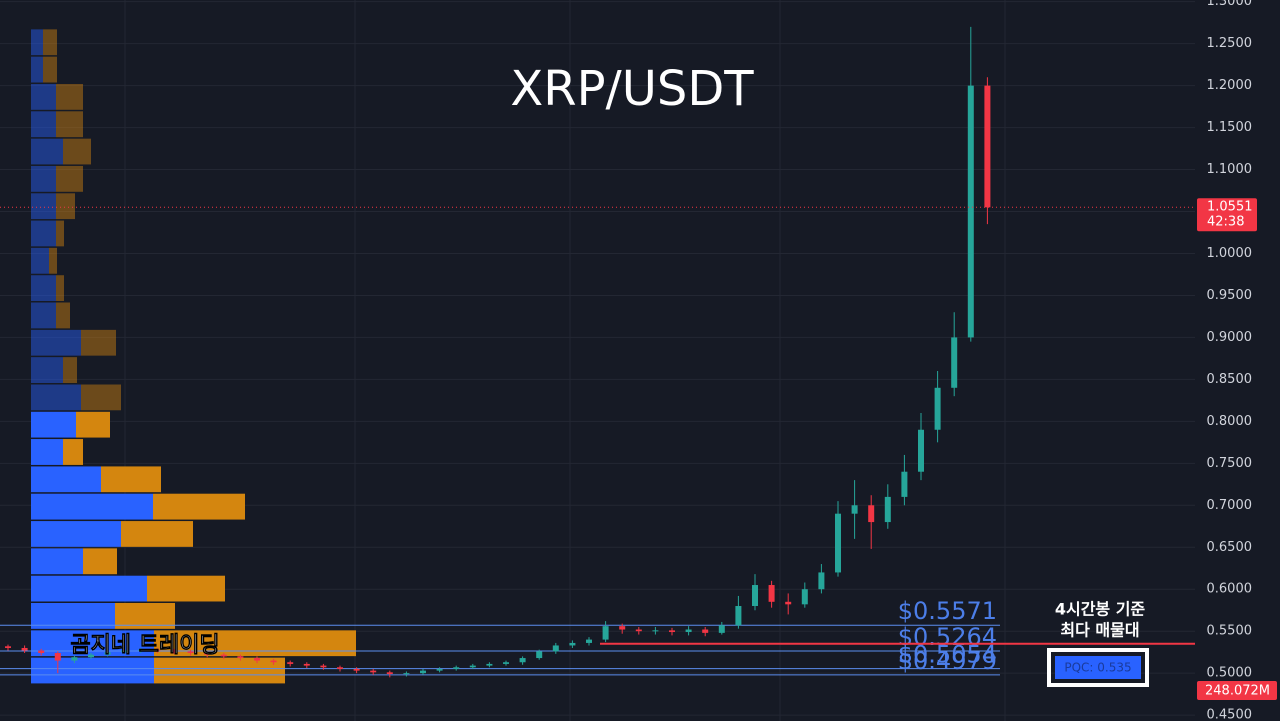 The image size is (1280, 721). What do you see at coordinates (1230, 673) in the screenshot?
I see `y-tick-label: 0.5000` at bounding box center [1230, 673].